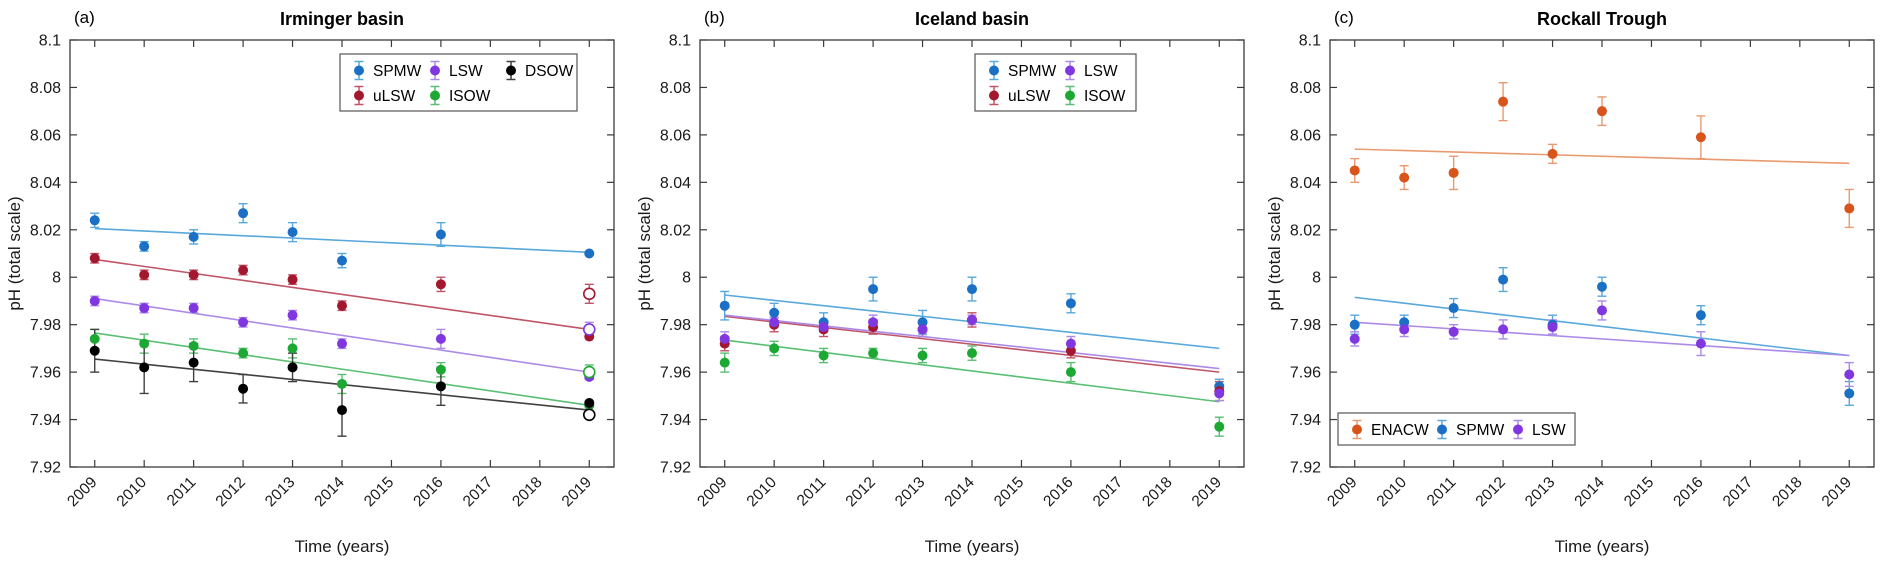  Describe the element at coordinates (1101, 71) in the screenshot. I see `legend-label-lsw: LSW` at that location.